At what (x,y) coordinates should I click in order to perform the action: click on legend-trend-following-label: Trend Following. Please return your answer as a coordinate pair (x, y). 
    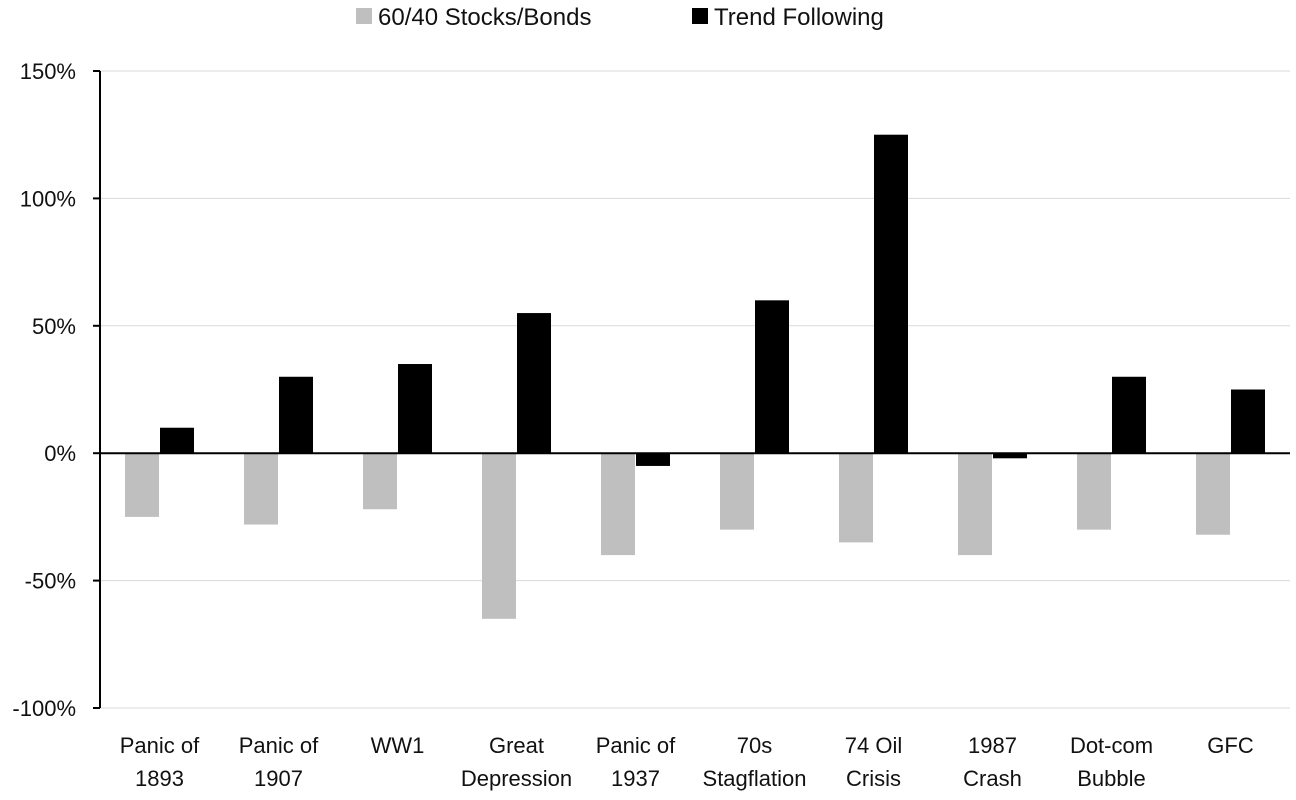
    Looking at the image, I should click on (799, 17).